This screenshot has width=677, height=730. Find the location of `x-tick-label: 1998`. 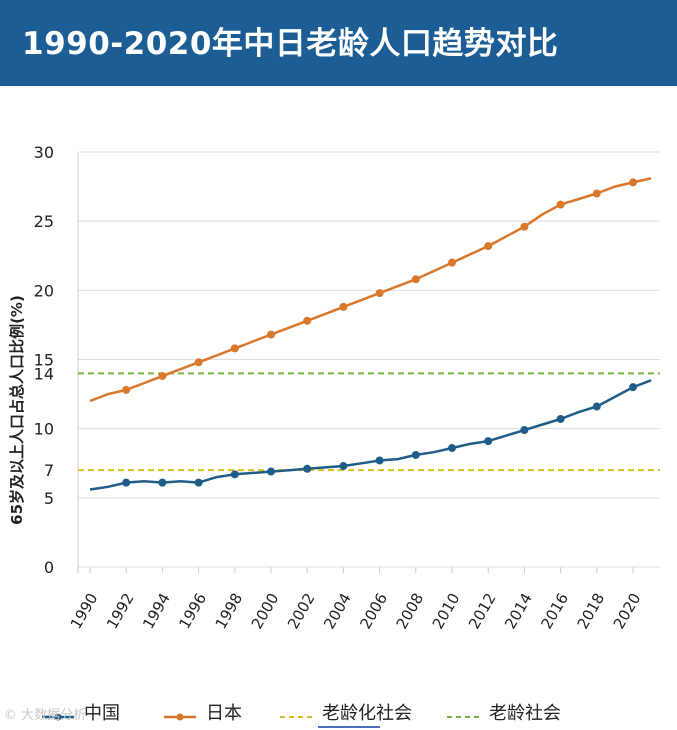

x-tick-label: 1998 is located at coordinates (229, 611).